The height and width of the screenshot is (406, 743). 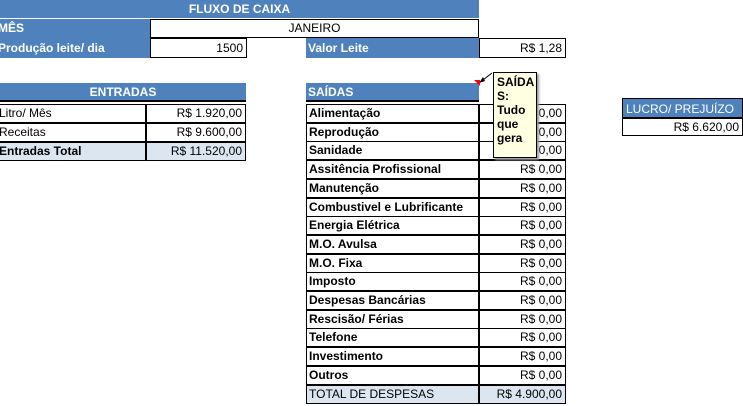 What do you see at coordinates (510, 138) in the screenshot?
I see `comment-line: gera` at bounding box center [510, 138].